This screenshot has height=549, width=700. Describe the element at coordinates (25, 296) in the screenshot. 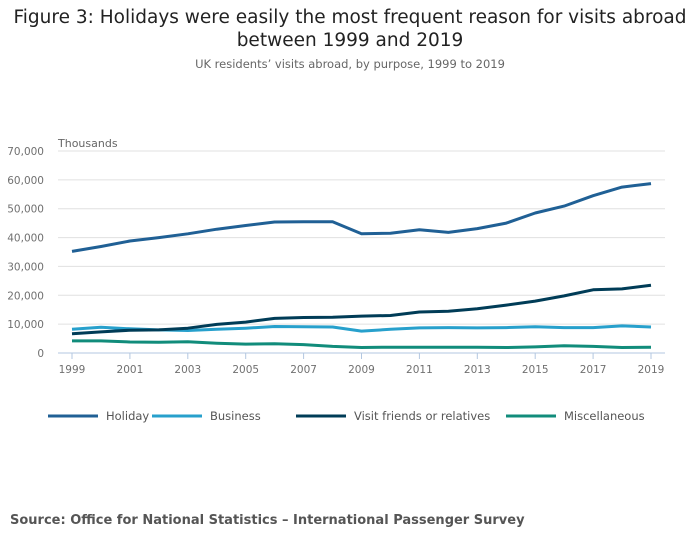

I see `y-tick-label: 20,000` at that location.